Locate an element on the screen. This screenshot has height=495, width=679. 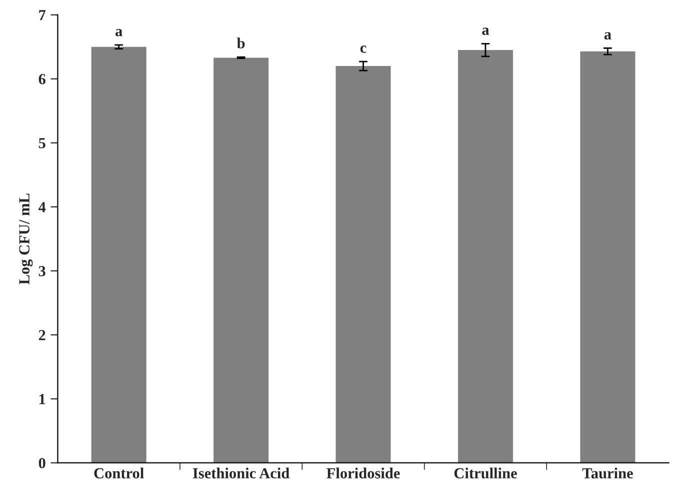
y-tick-label: 7 is located at coordinates (42, 15).